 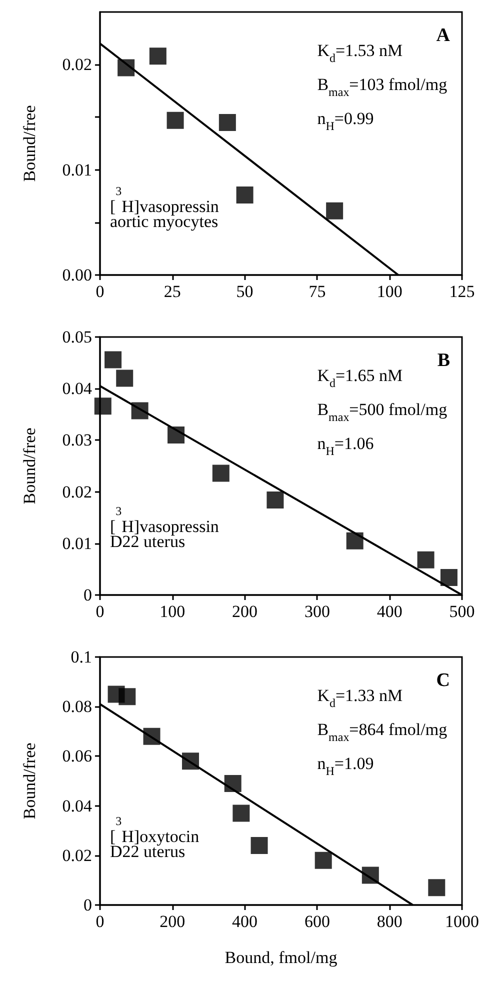 What do you see at coordinates (165, 520) in the screenshot?
I see `annotation: [3H]vasopressin` at bounding box center [165, 520].